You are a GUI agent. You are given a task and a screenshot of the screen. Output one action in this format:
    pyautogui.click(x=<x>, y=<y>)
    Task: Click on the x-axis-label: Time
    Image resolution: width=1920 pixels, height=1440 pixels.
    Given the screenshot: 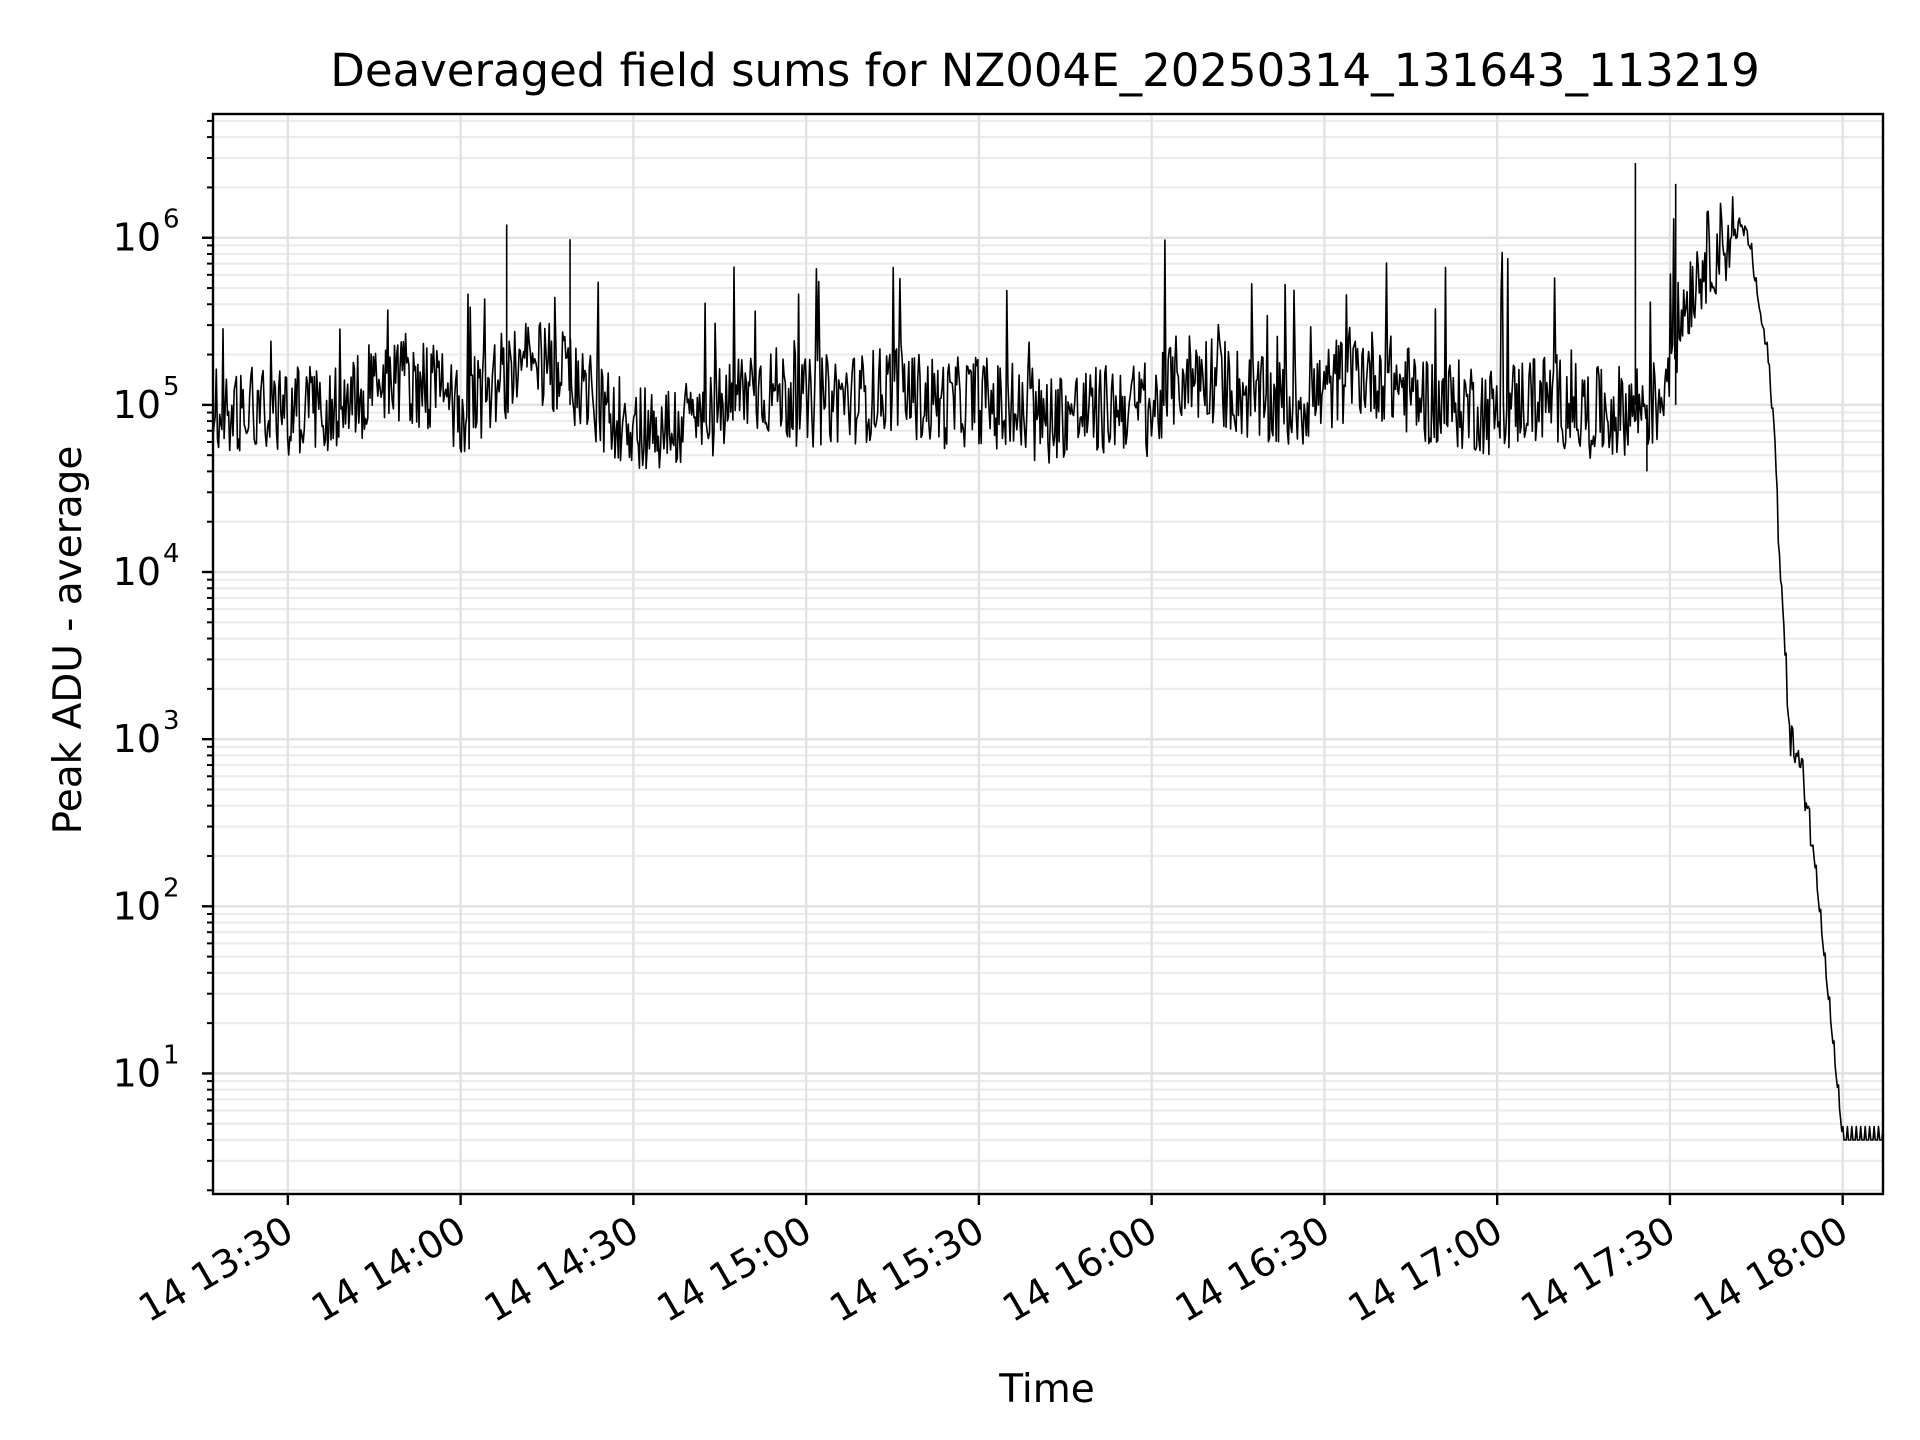 What is the action you would take?
    pyautogui.click(x=1046, y=1389)
    